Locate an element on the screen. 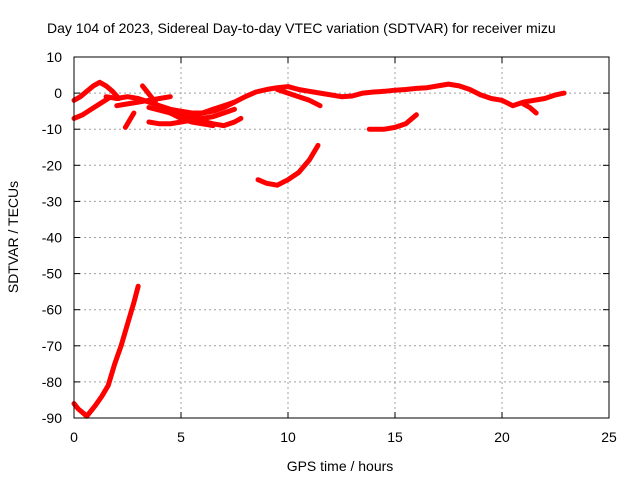 The width and height of the screenshot is (640, 480). y-tick-label: -50 is located at coordinates (52, 274).